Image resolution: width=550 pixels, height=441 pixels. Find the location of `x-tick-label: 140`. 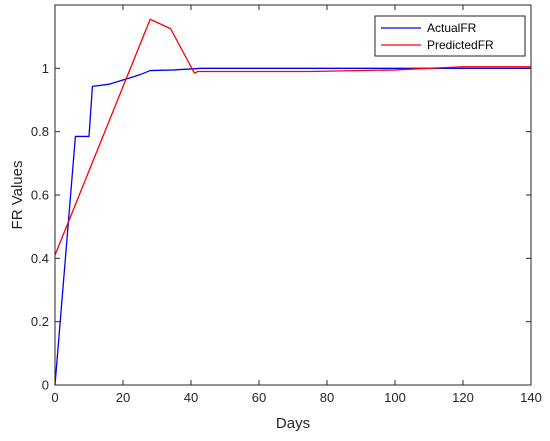

x-tick-label: 140 is located at coordinates (531, 397).